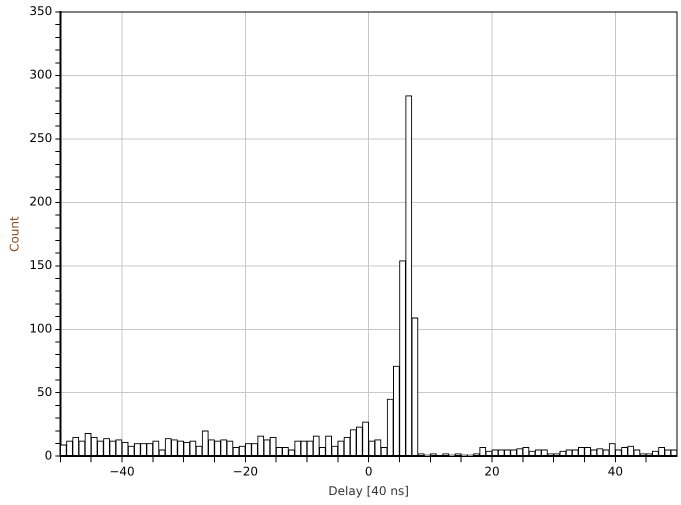 The height and width of the screenshot is (505, 681). Describe the element at coordinates (245, 471) in the screenshot. I see `x-tick-label: −20` at that location.